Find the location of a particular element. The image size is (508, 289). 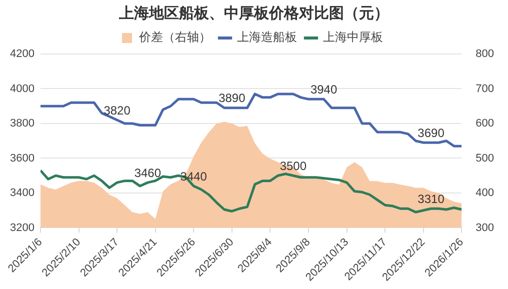

y2-tick-label: 800 is located at coordinates (485, 54).